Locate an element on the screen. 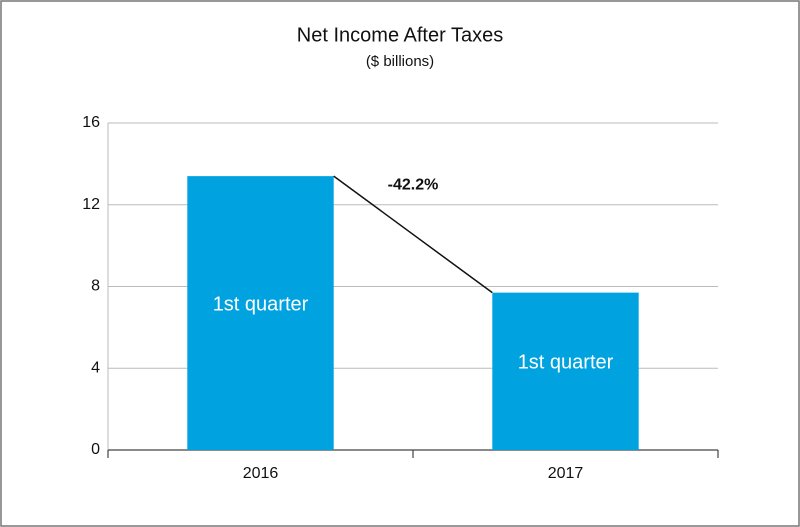 The height and width of the screenshot is (527, 800). y-tick-label: 16 is located at coordinates (91, 122).